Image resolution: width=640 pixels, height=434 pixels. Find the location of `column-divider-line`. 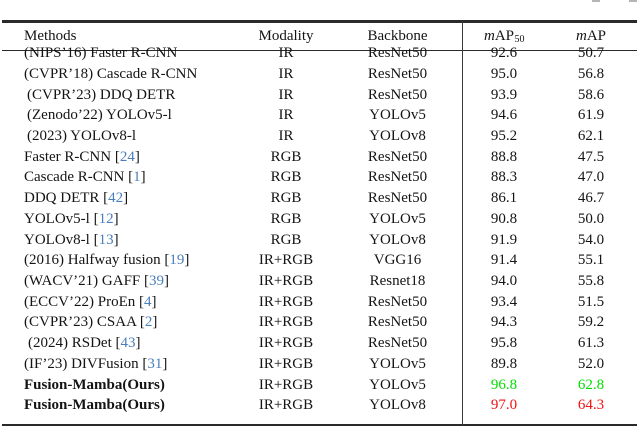

column-divider-line is located at coordinates (462, 223).